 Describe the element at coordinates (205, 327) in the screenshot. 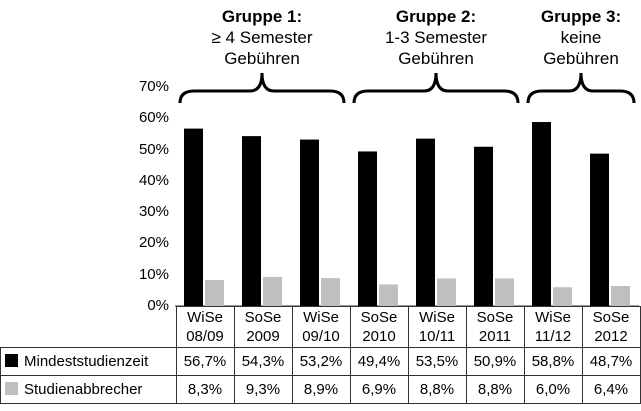

I see `x-tick-label: WiSe 08/09` at that location.